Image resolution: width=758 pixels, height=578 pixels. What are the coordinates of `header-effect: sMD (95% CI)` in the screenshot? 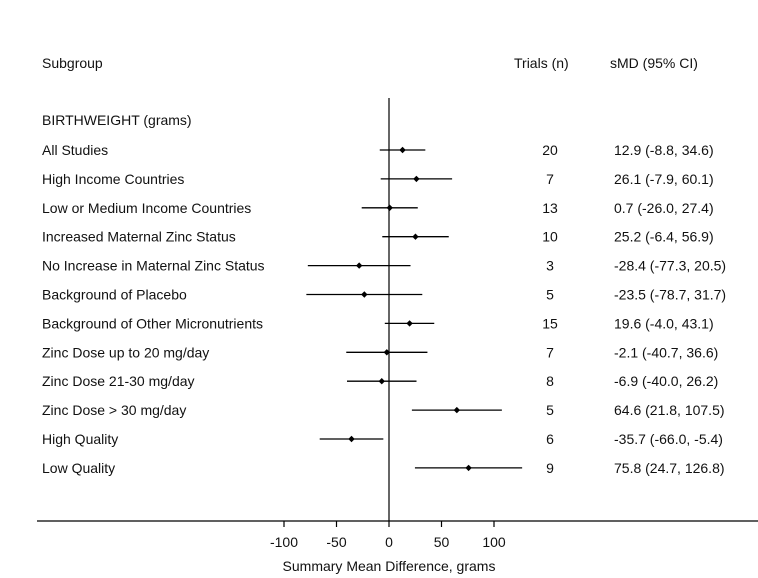 It's located at (654, 63).